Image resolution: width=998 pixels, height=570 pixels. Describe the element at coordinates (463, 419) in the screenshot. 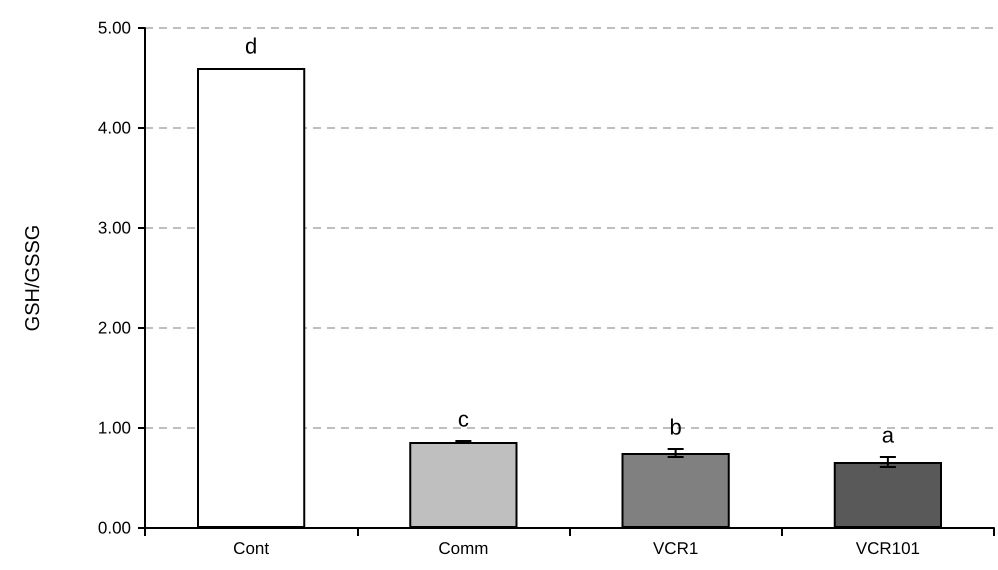

I see `annotation: c` at that location.